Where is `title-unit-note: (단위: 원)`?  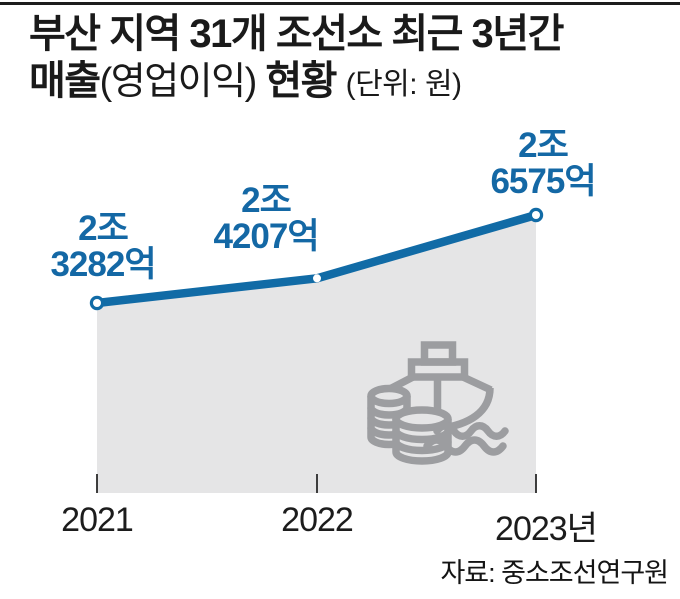 title-unit-note: (단위: 원) is located at coordinates (403, 84).